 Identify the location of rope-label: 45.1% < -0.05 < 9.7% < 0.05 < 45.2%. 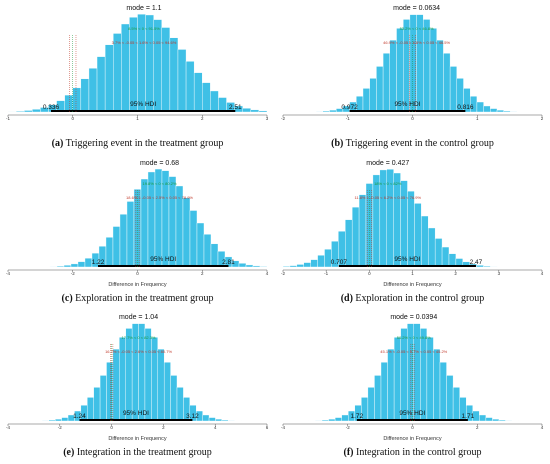
(413, 351).